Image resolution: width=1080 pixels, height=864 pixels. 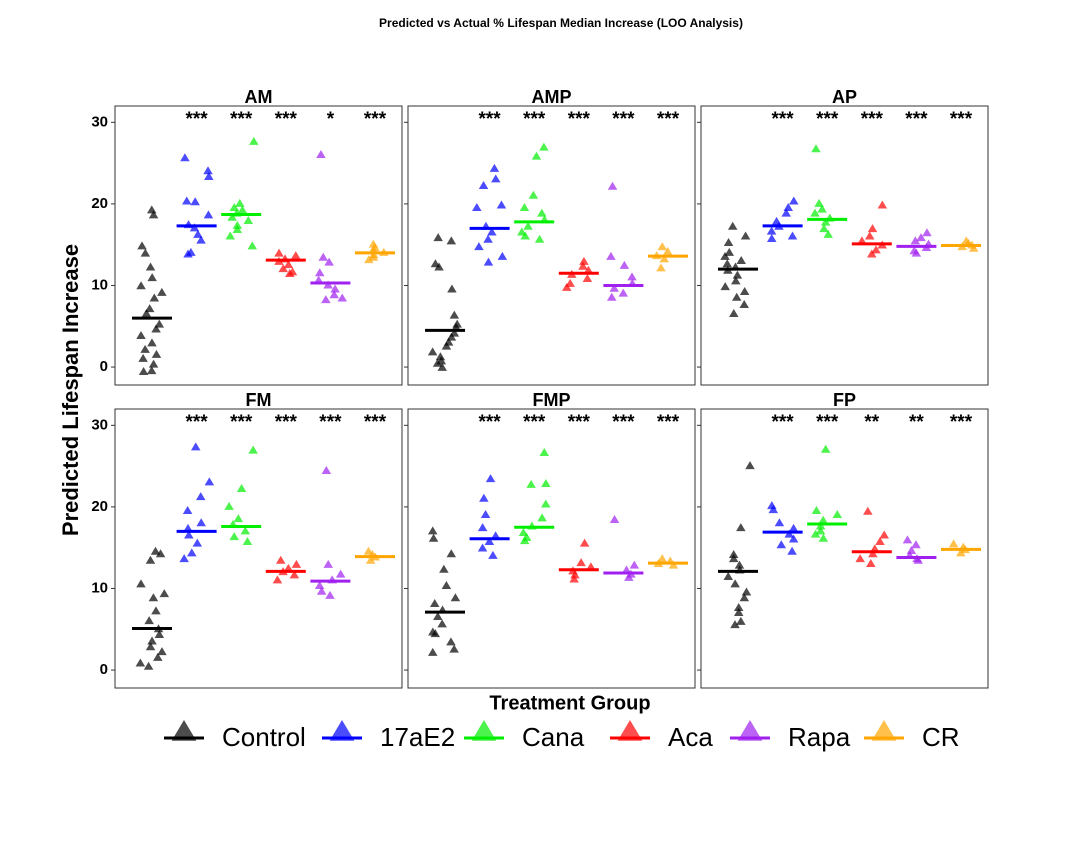 What do you see at coordinates (690, 737) in the screenshot?
I see `legend-label: Aca` at bounding box center [690, 737].